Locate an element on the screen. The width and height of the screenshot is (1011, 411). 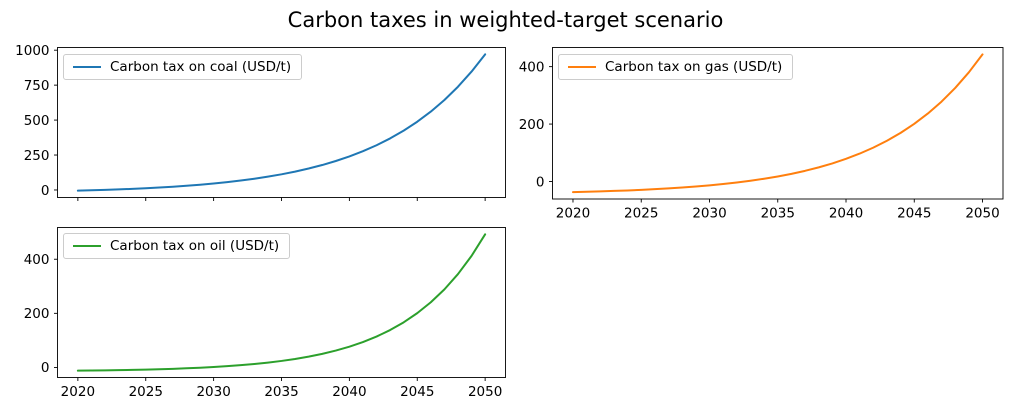
y-tick-label: 500 is located at coordinates (37, 121).